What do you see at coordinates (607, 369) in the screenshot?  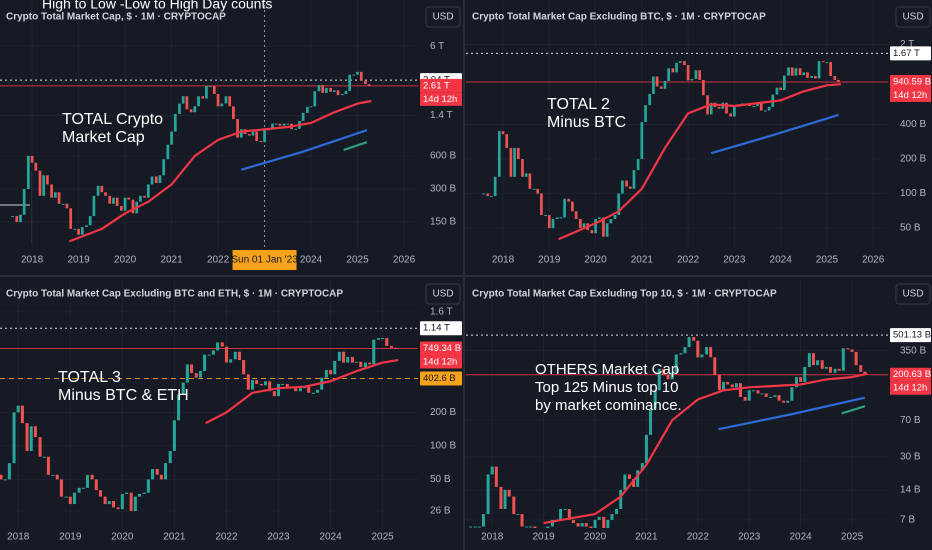 I see `annotation: OTHERS Market Cap` at bounding box center [607, 369].